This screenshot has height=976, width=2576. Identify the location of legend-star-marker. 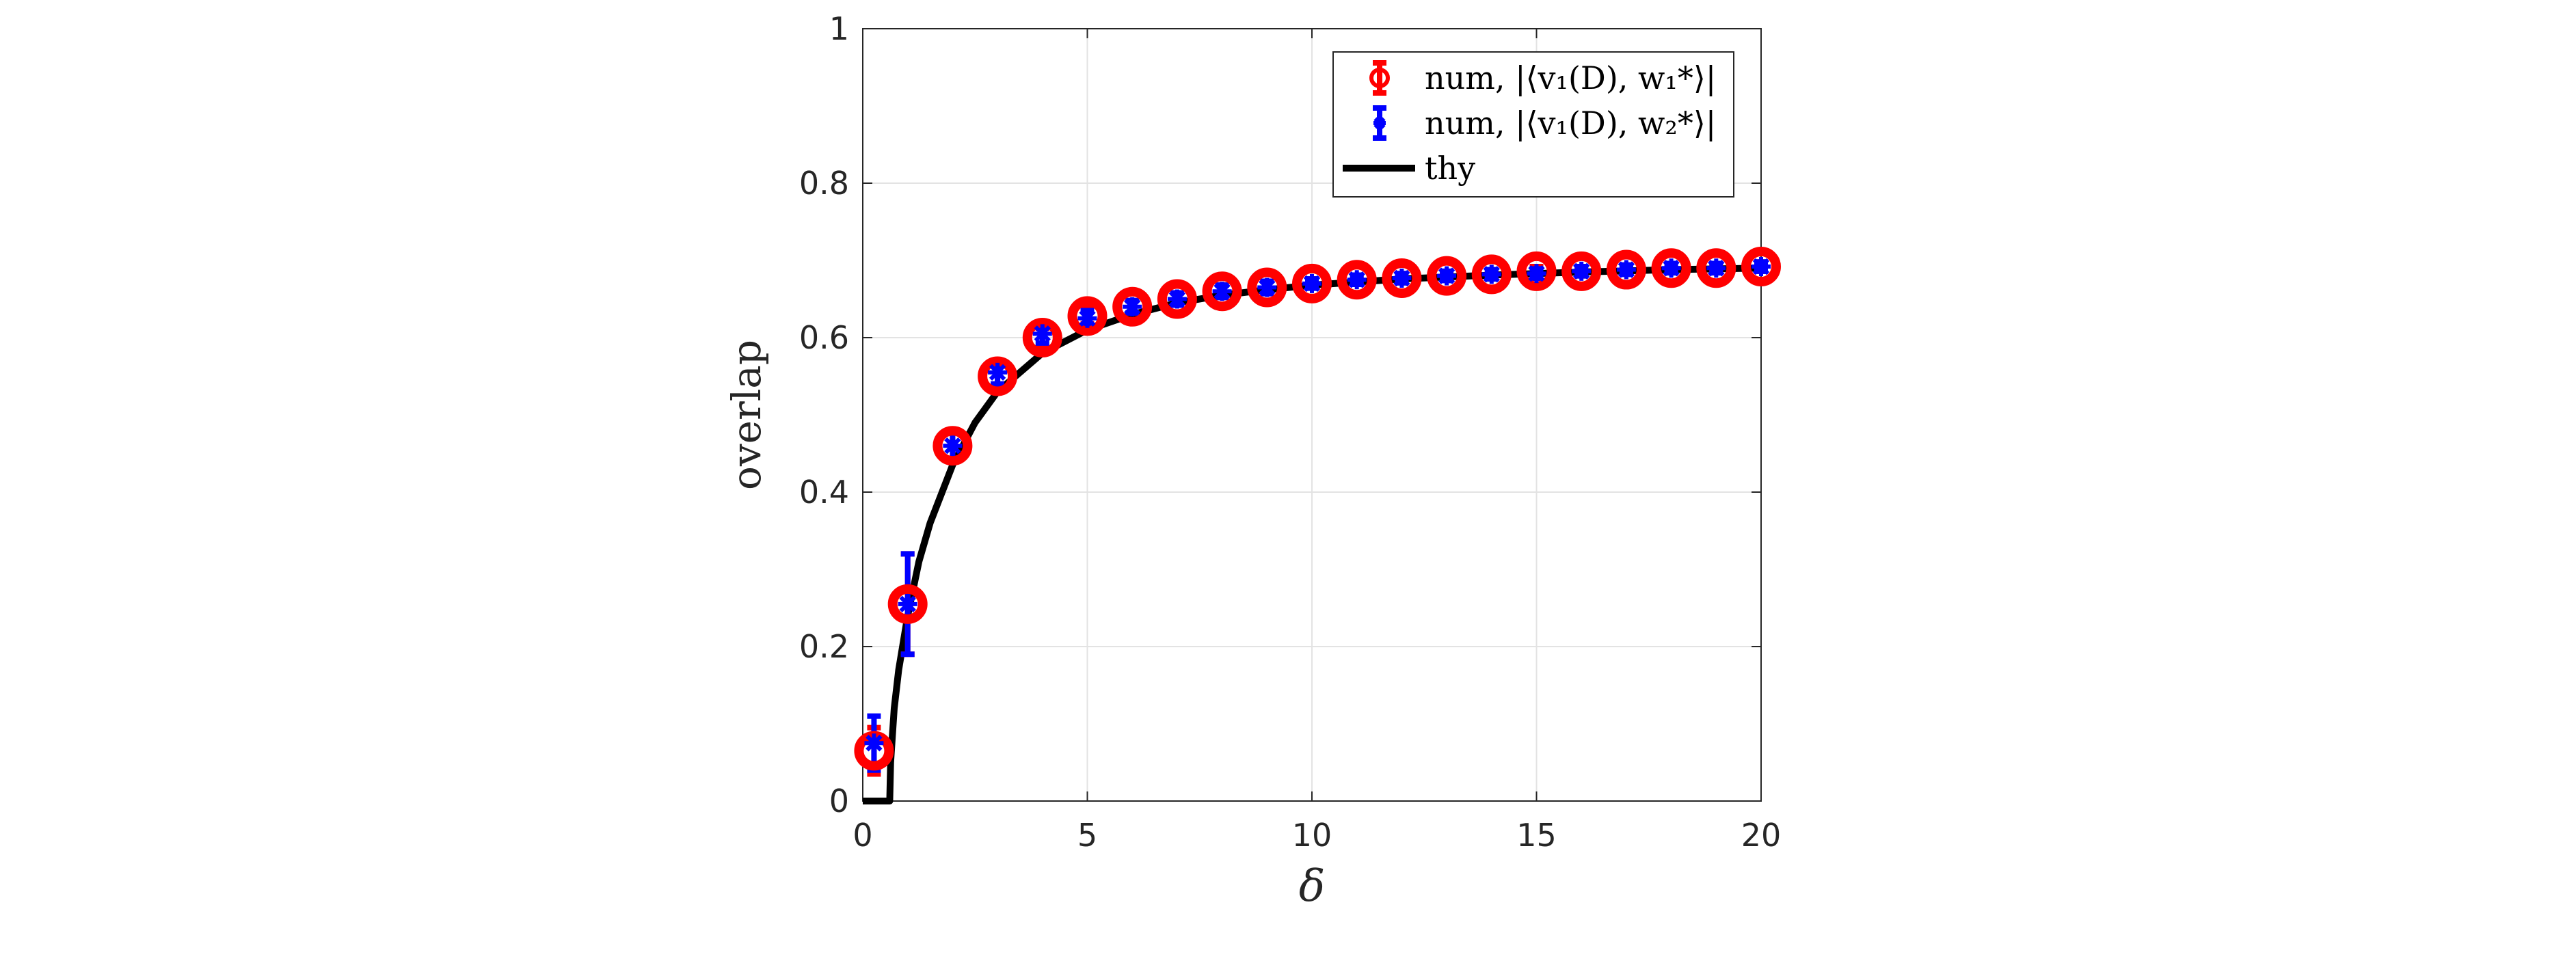
(1379, 123).